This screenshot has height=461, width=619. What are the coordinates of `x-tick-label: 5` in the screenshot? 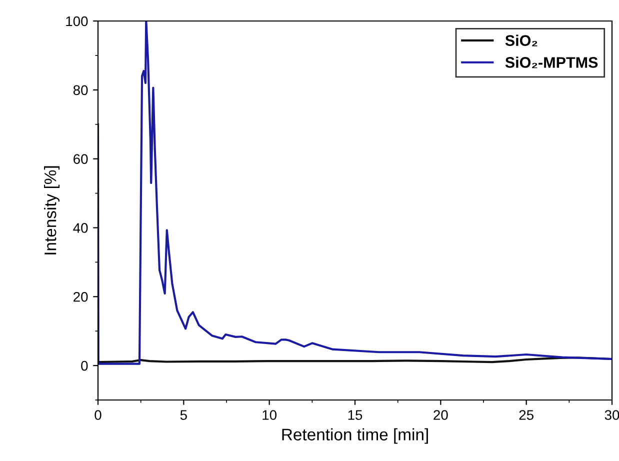 It's located at (183, 415).